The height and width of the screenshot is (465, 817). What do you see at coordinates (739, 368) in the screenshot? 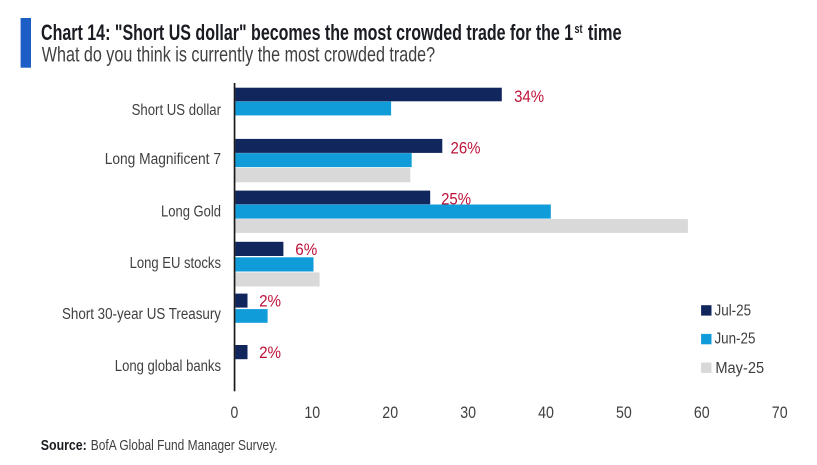
I see `svg-text: May-25` at bounding box center [739, 368].